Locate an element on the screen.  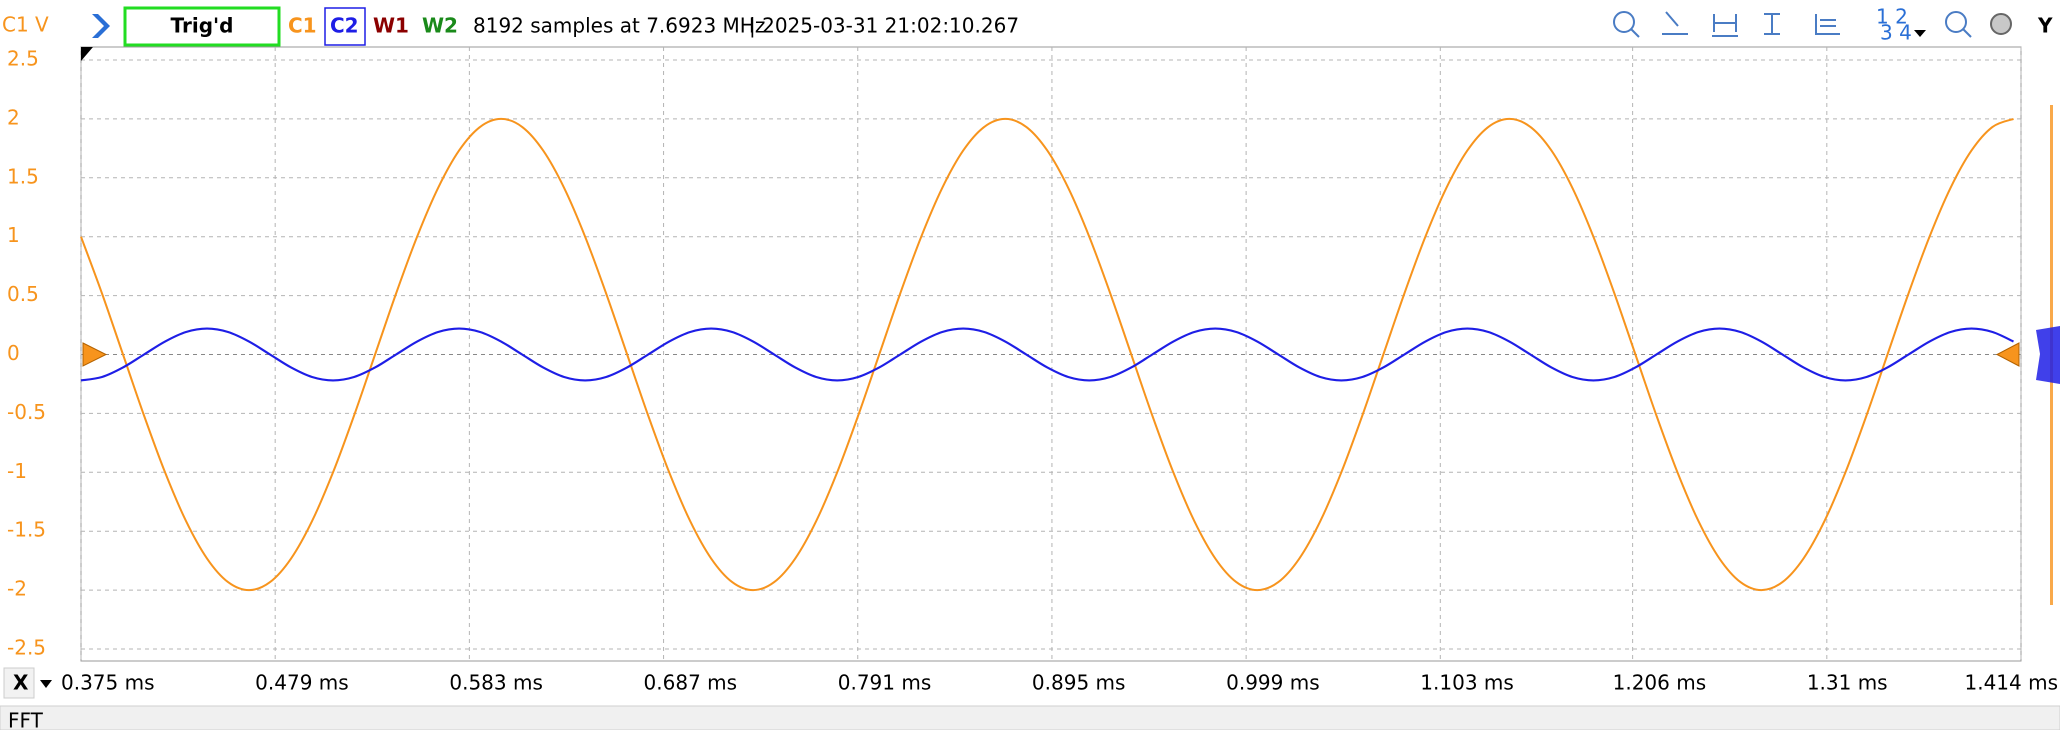
y-tick-label: 2 is located at coordinates (13, 117).